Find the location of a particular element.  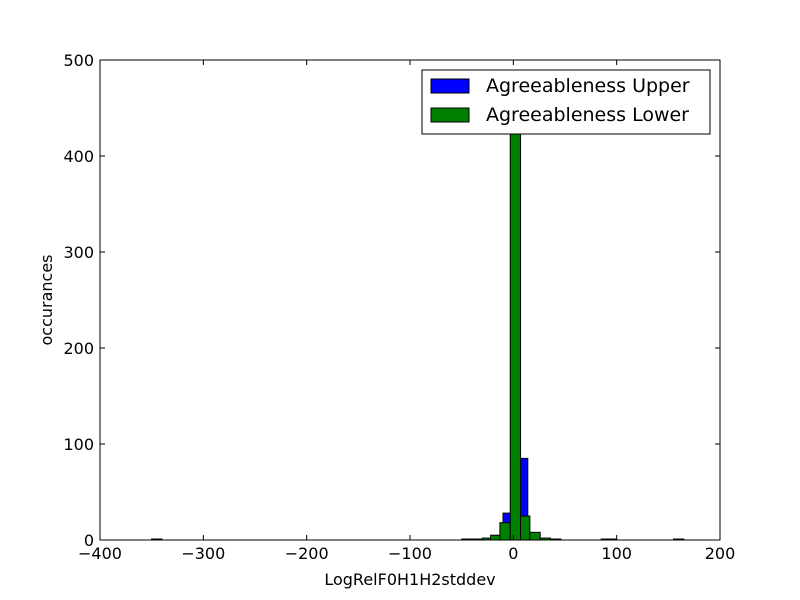

legend-swatch-lower is located at coordinates (450, 115).